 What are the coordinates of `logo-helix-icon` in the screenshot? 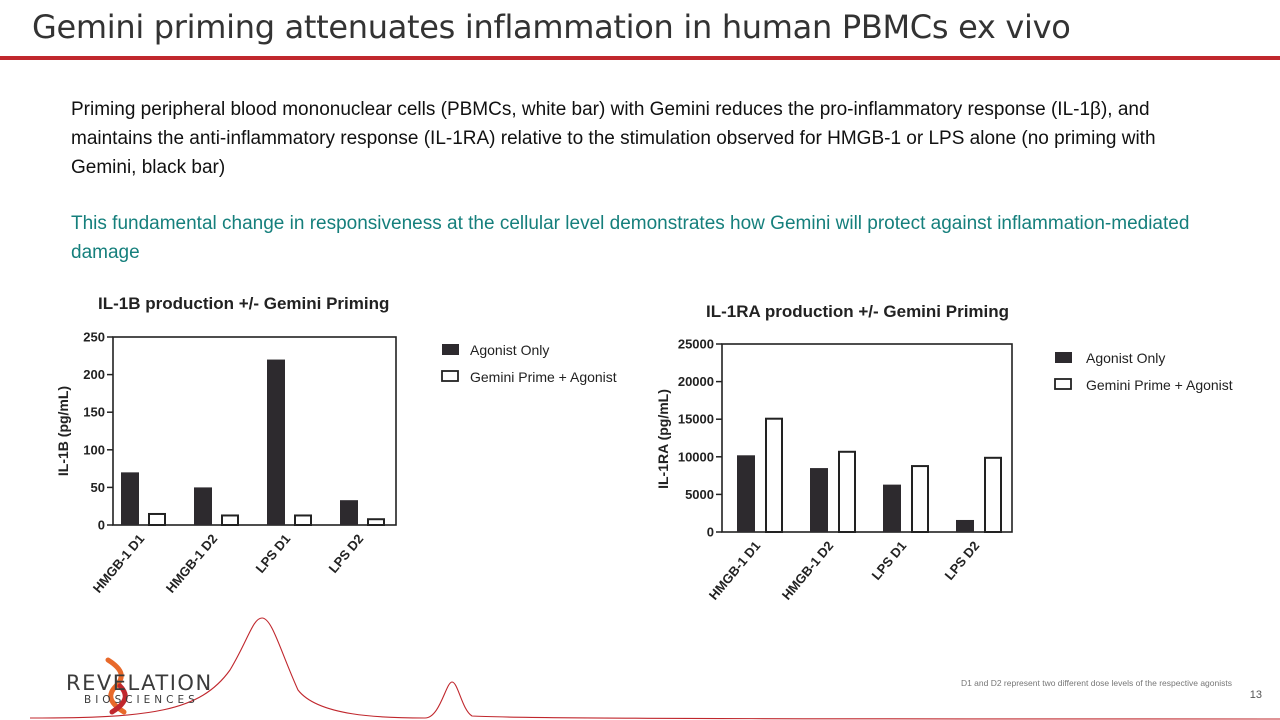 It's located at (116, 686).